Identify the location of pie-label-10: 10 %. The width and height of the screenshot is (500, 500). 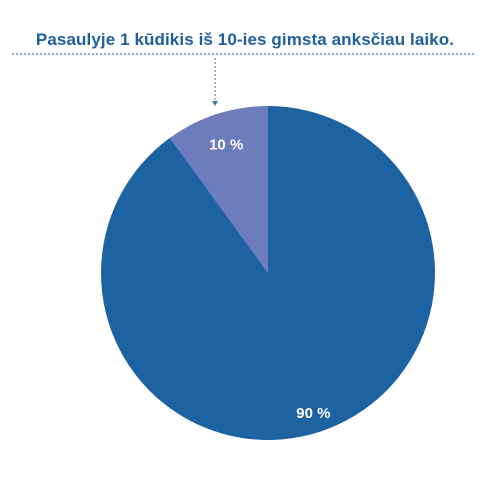
(226, 144).